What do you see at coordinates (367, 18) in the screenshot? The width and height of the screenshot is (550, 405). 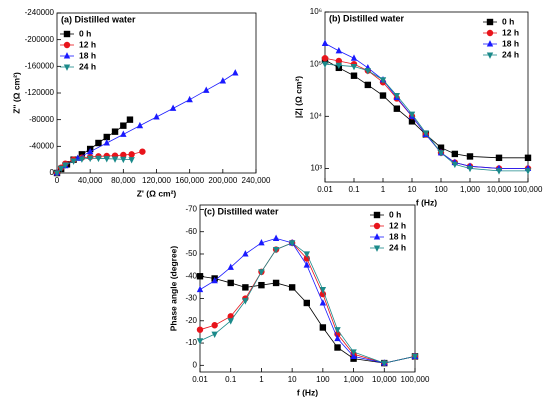 I see `chart-title: (b) Distilled water` at bounding box center [367, 18].